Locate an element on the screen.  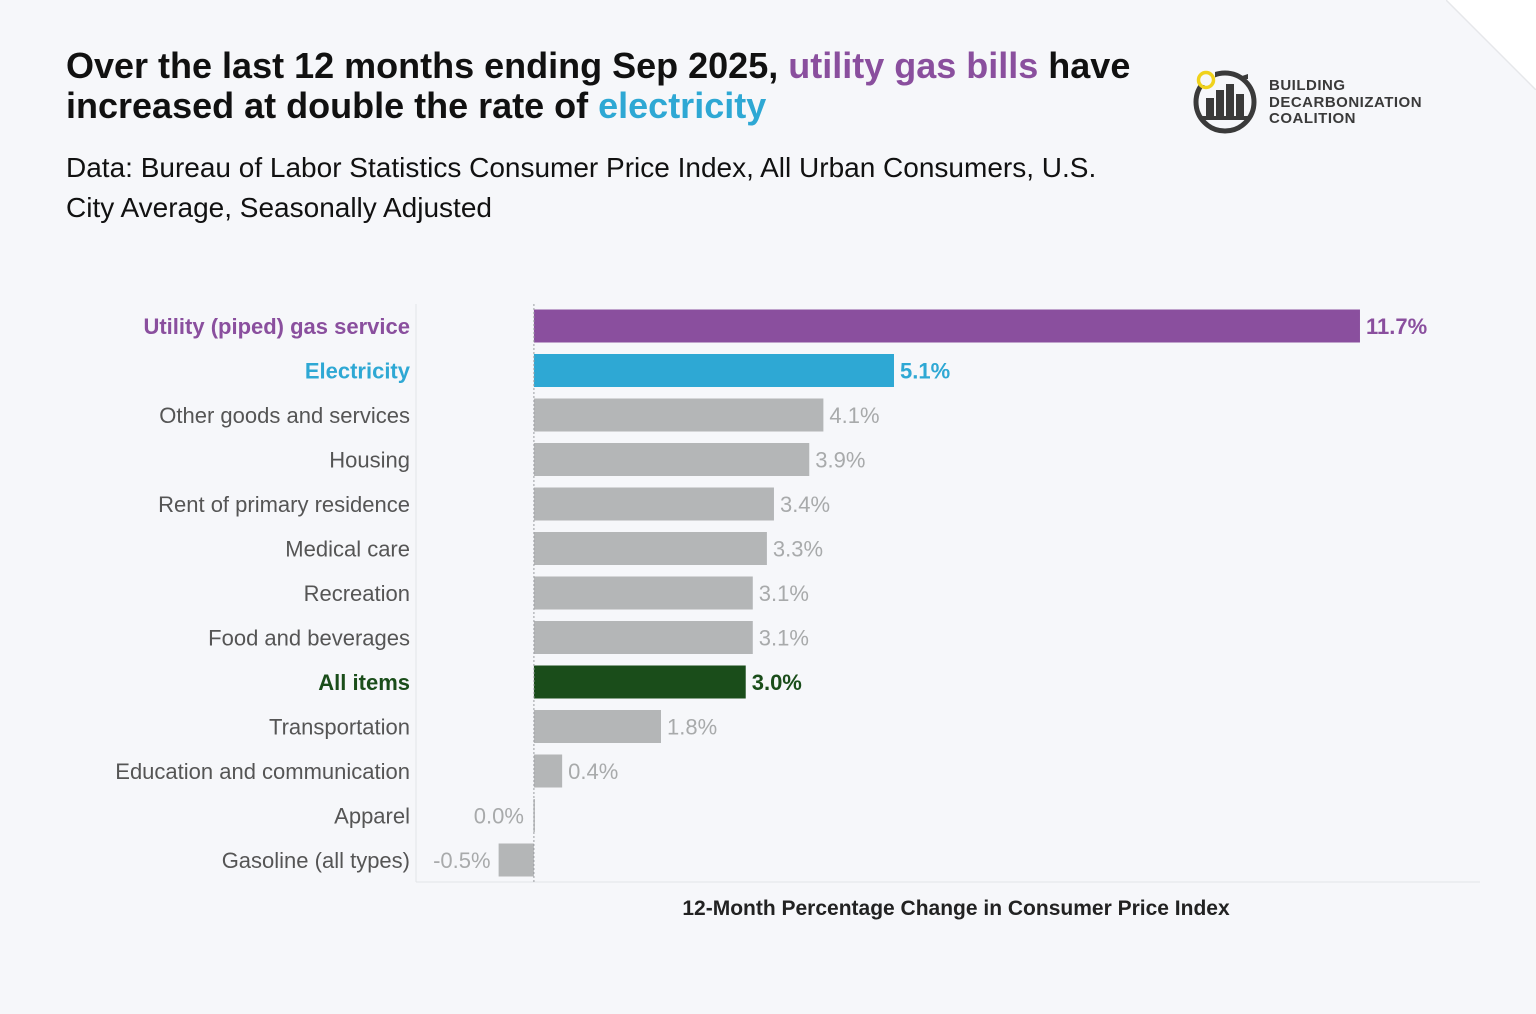
category-label: Other goods and services is located at coordinates (284, 415).